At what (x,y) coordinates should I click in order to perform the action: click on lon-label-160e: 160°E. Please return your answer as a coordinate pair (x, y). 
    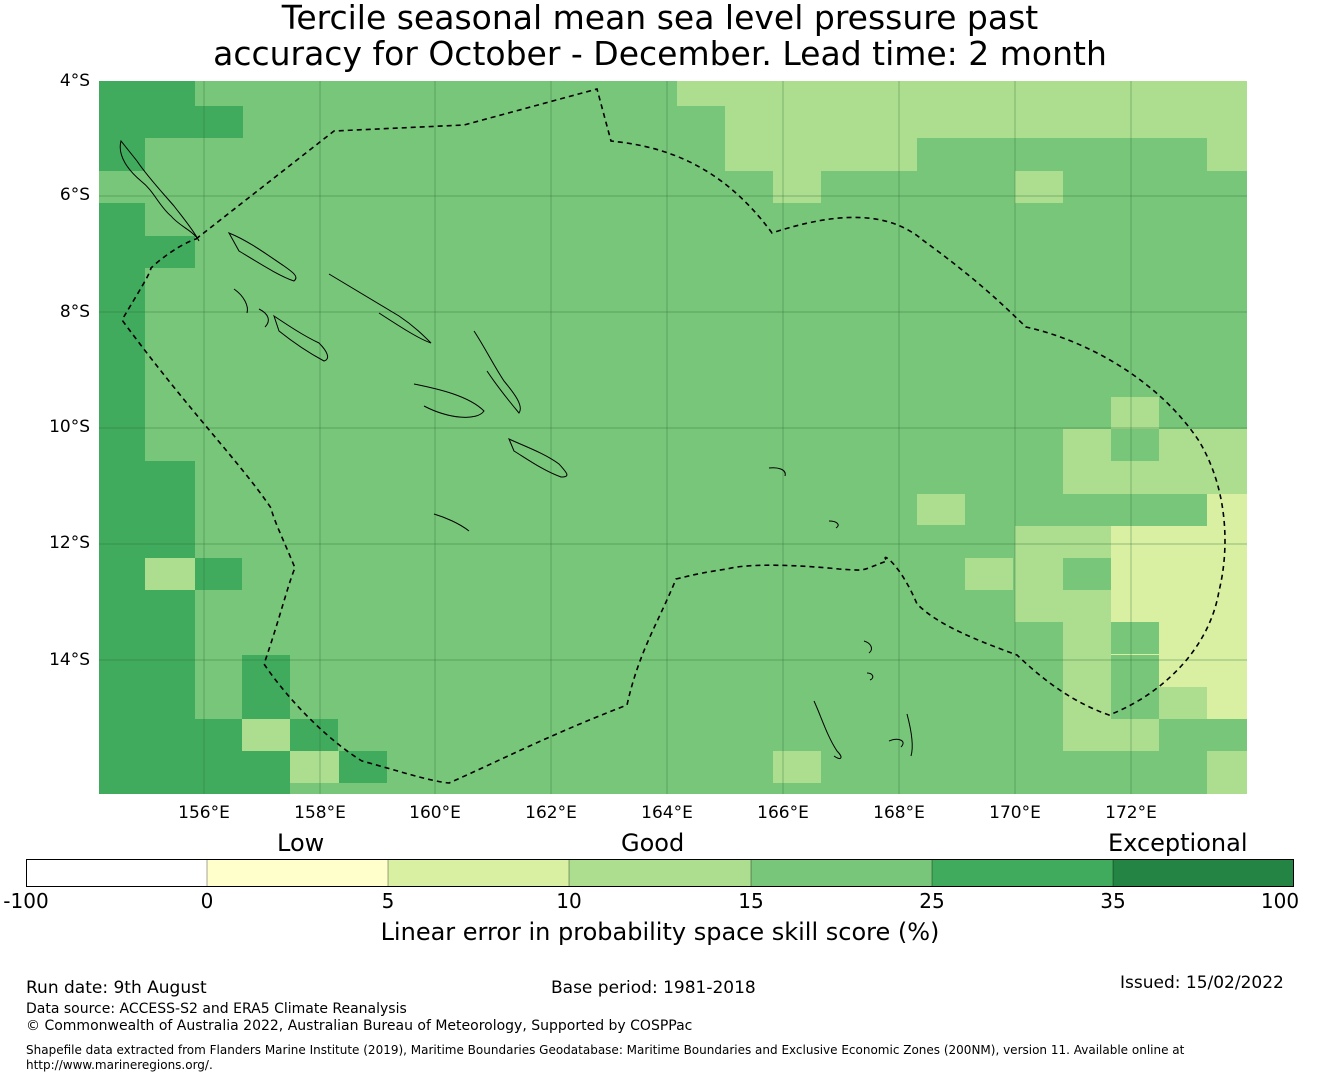
    Looking at the image, I should click on (435, 813).